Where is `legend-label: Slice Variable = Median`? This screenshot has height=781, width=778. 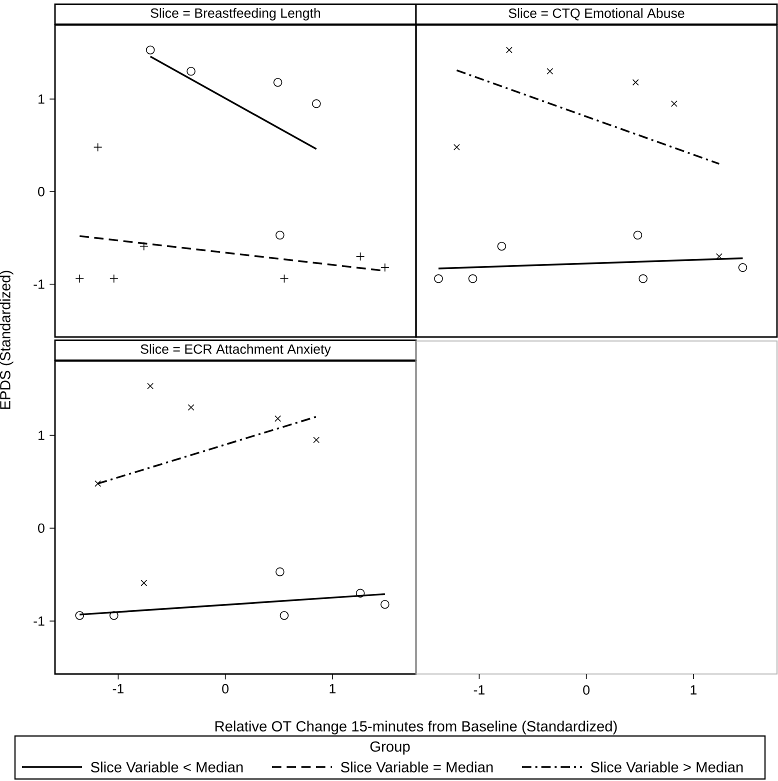 legend-label: Slice Variable = Median is located at coordinates (416, 767).